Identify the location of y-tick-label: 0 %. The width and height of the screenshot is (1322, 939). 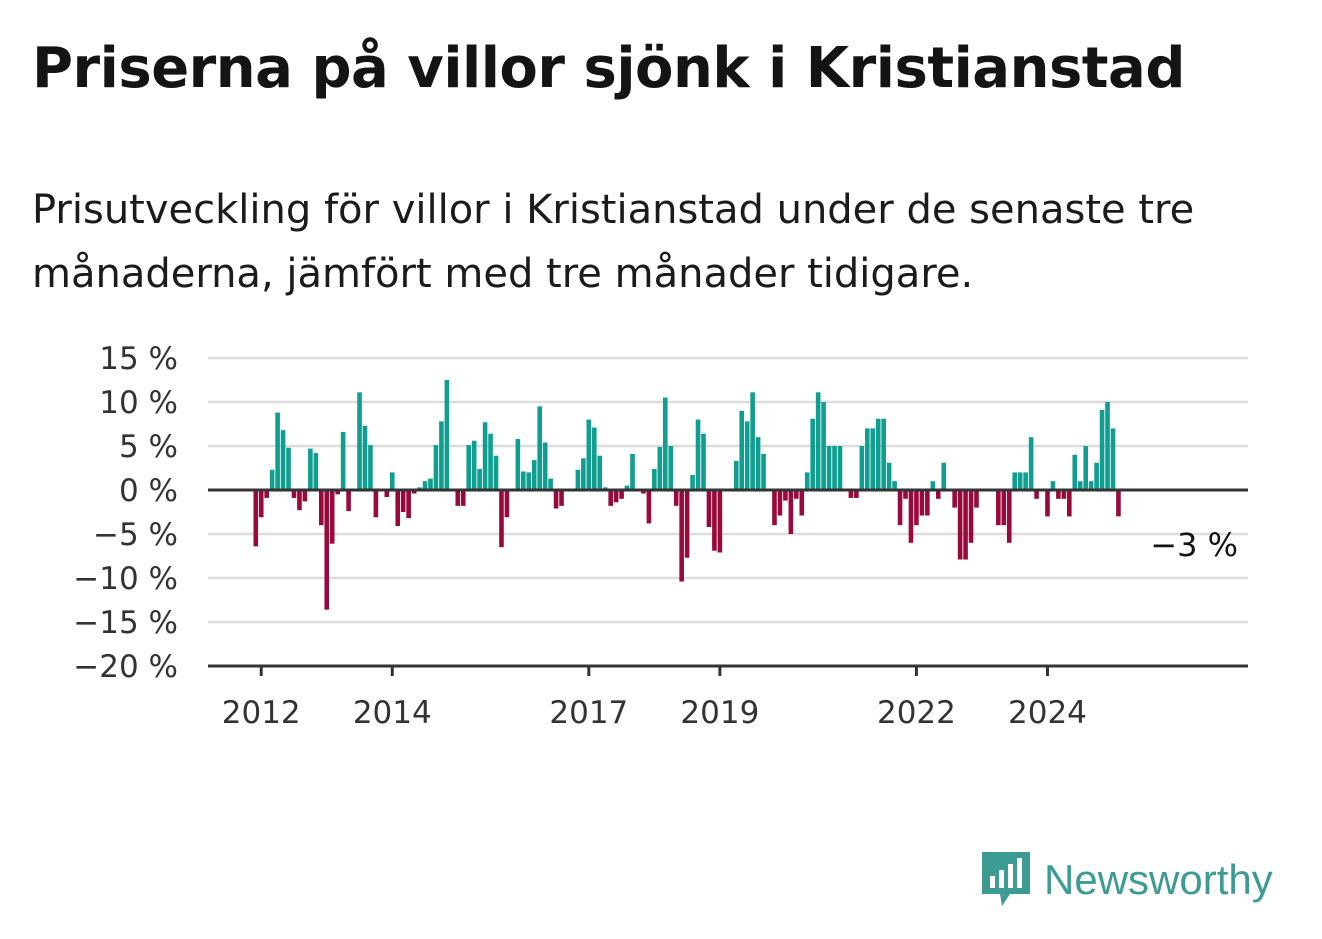
(148, 491).